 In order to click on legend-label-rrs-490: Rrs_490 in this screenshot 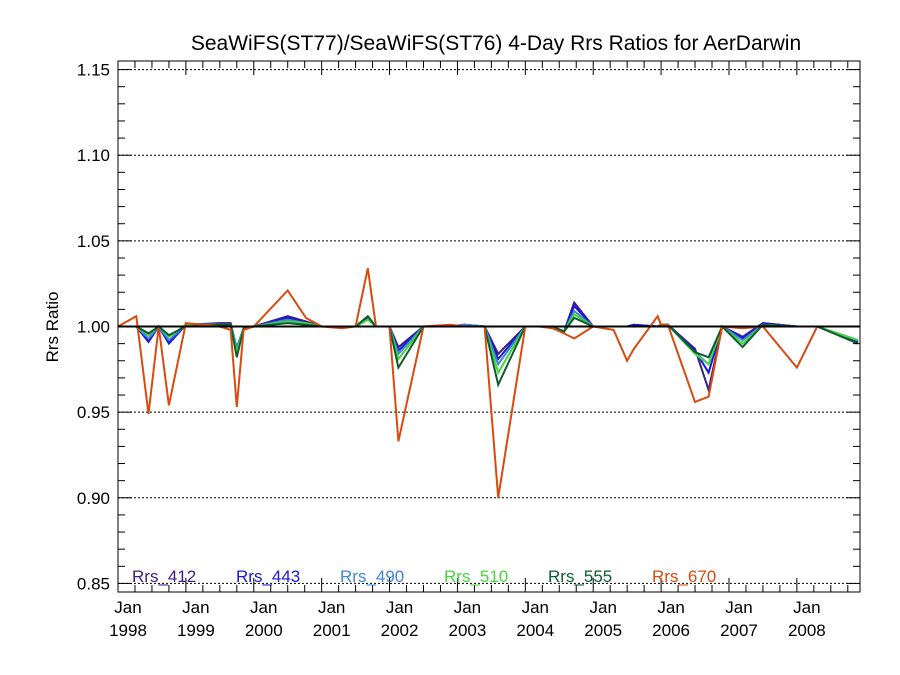, I will do `click(372, 576)`.